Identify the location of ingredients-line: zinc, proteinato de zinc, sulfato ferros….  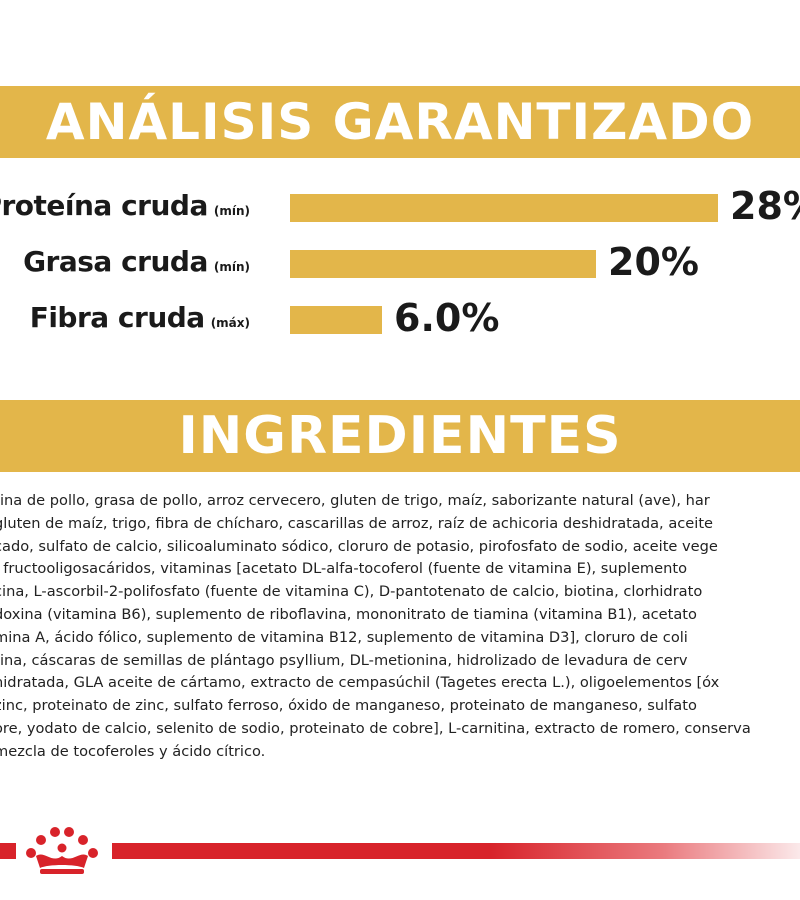
(348, 706).